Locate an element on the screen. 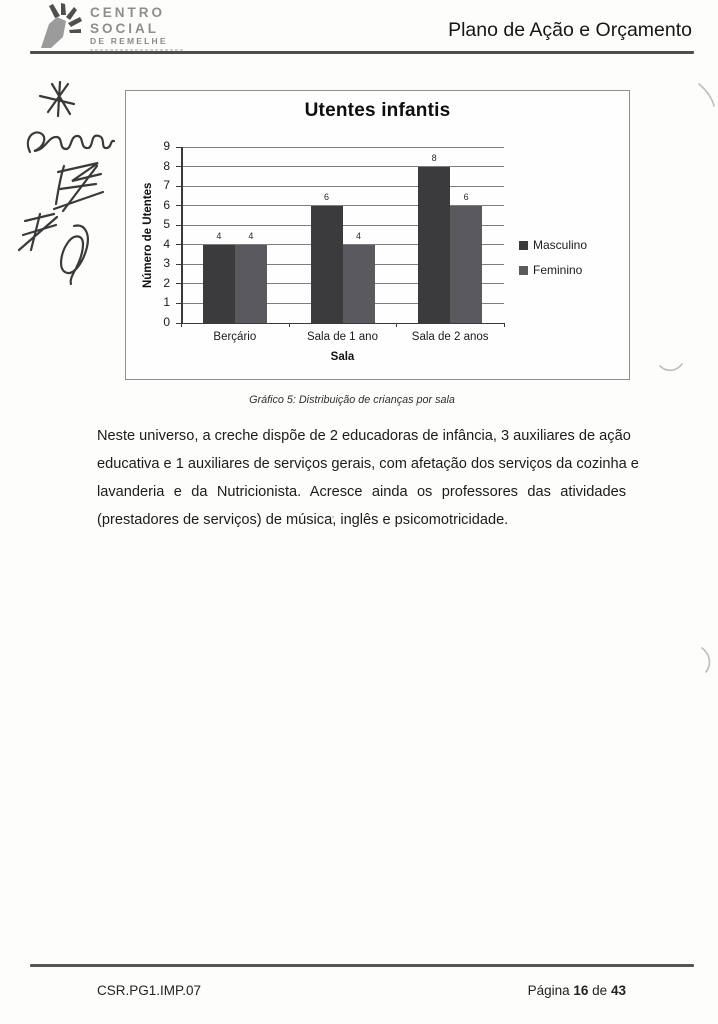 This screenshot has width=718, height=1024. page-separator: de is located at coordinates (600, 990).